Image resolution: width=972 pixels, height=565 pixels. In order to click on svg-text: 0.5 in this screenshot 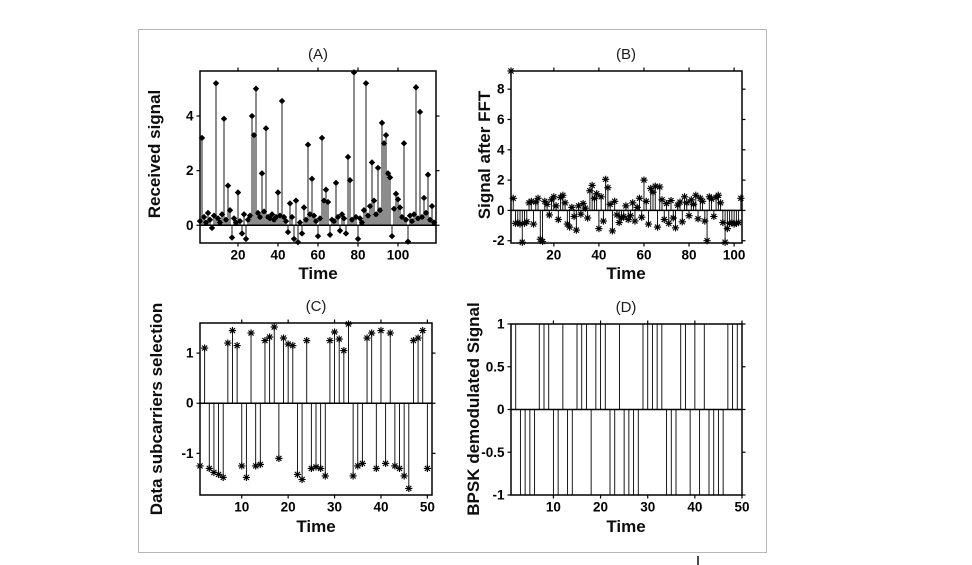, I will do `click(495, 366)`.